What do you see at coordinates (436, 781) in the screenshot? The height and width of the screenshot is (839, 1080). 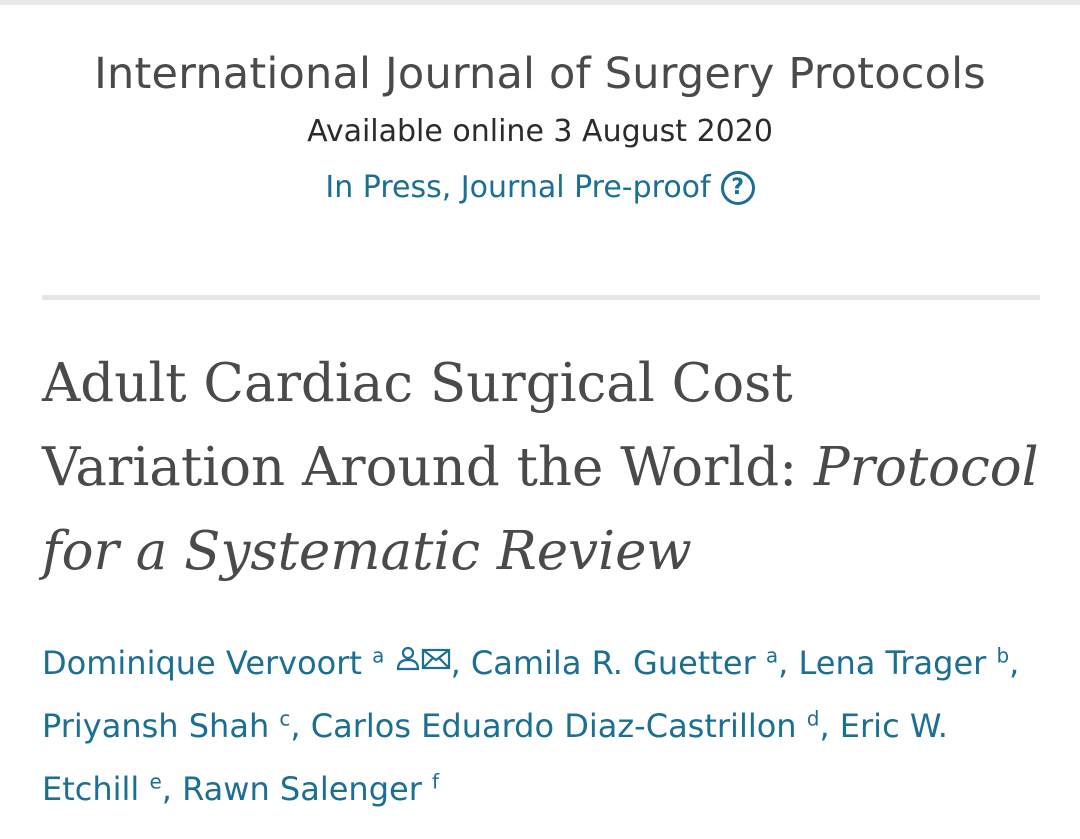 I see `affiliation-link: f` at bounding box center [436, 781].